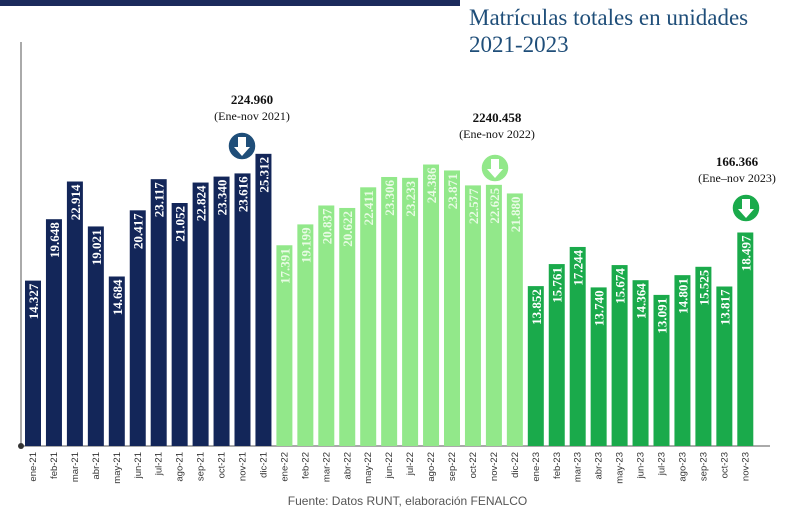 Image resolution: width=785 pixels, height=511 pixels. Describe the element at coordinates (578, 267) in the screenshot. I see `bar-value-label: 17.244` at that location.